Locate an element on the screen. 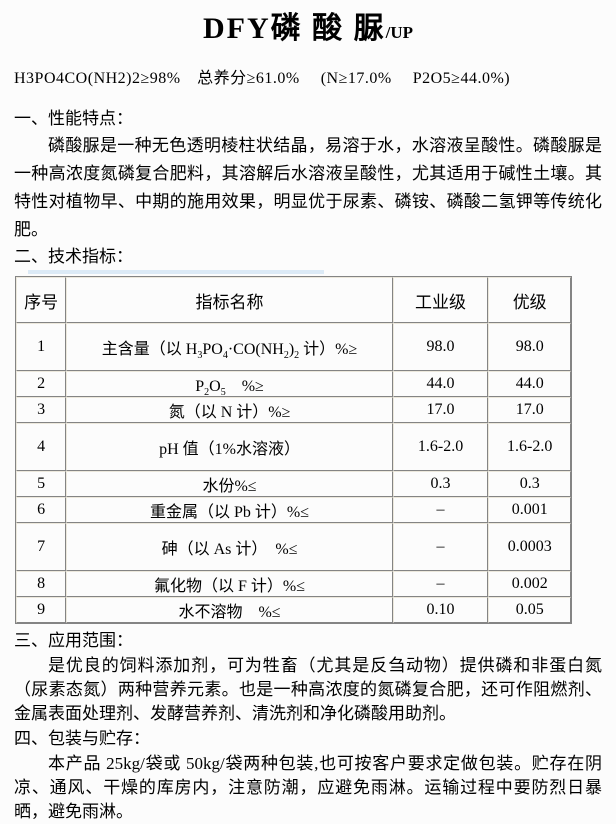  table-row: 6 重金属（以 Pb 计）%≤ –0.001 is located at coordinates (293, 510).